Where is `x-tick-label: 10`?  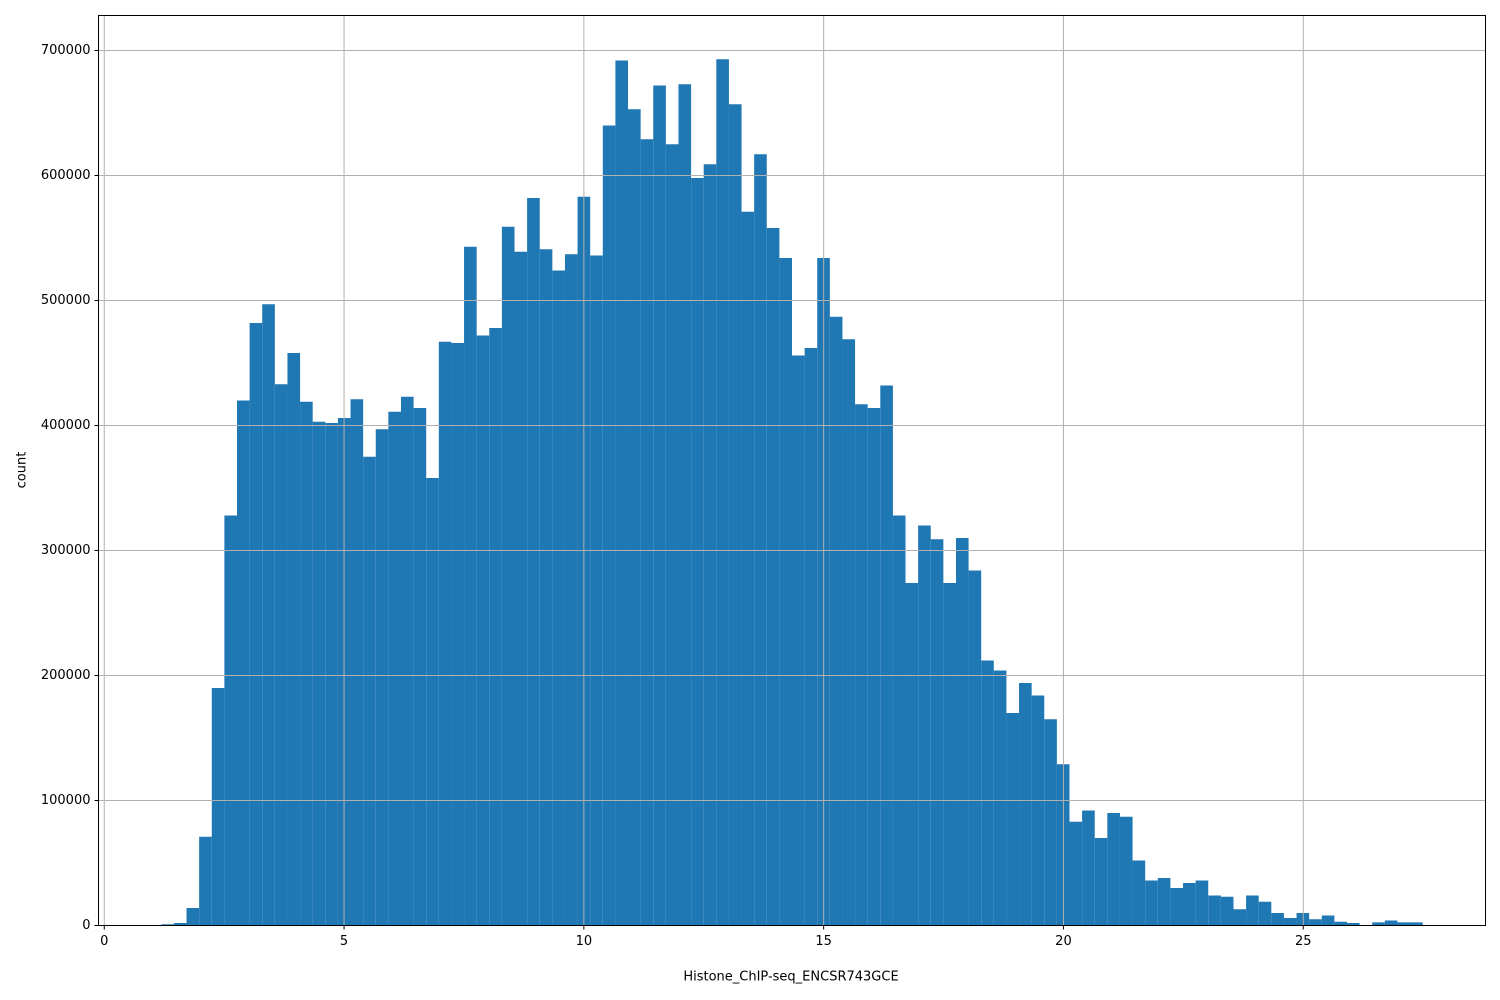 x-tick-label: 10 is located at coordinates (584, 941).